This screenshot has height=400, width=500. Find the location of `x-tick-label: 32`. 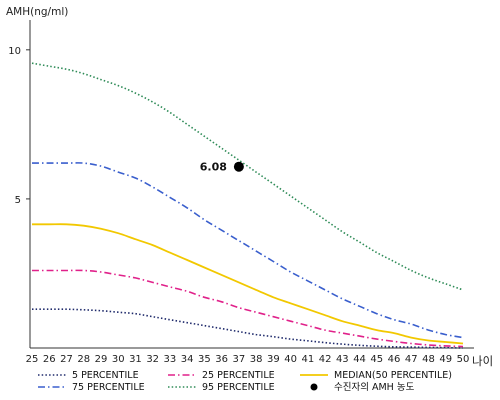

x-tick-label: 32 is located at coordinates (152, 359).